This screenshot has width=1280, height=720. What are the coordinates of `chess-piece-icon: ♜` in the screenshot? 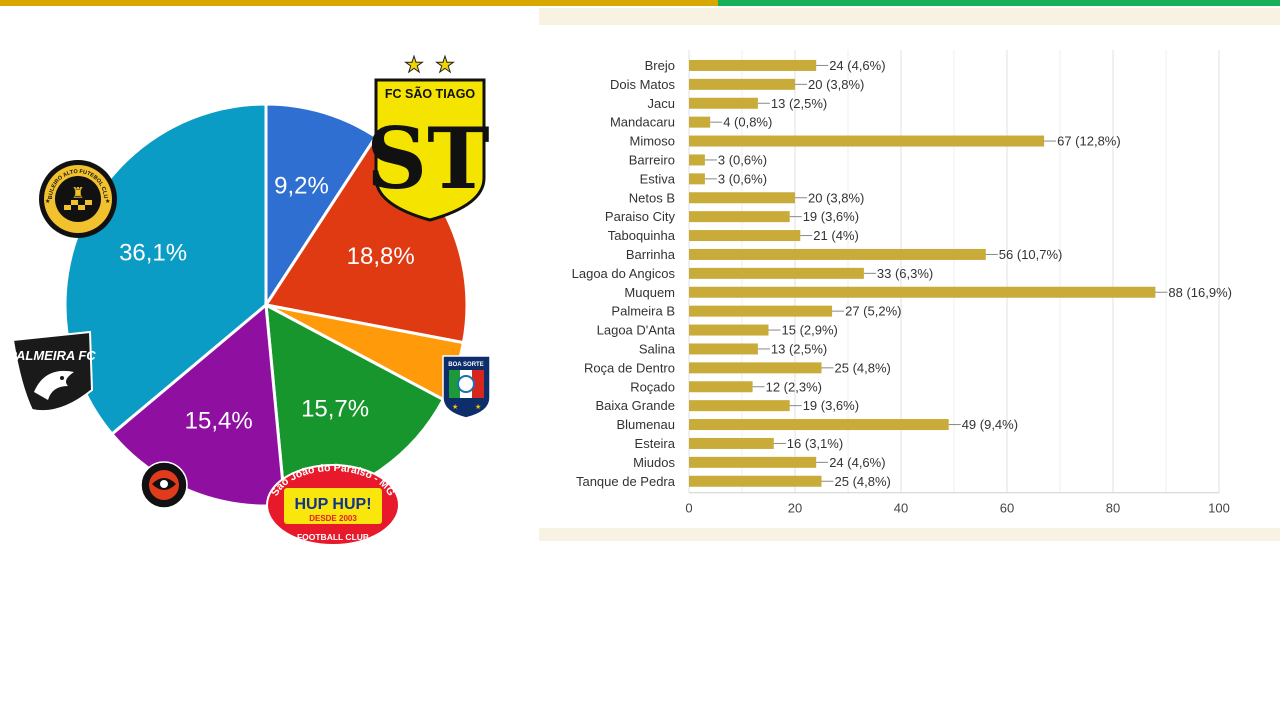 It's located at (77, 193).